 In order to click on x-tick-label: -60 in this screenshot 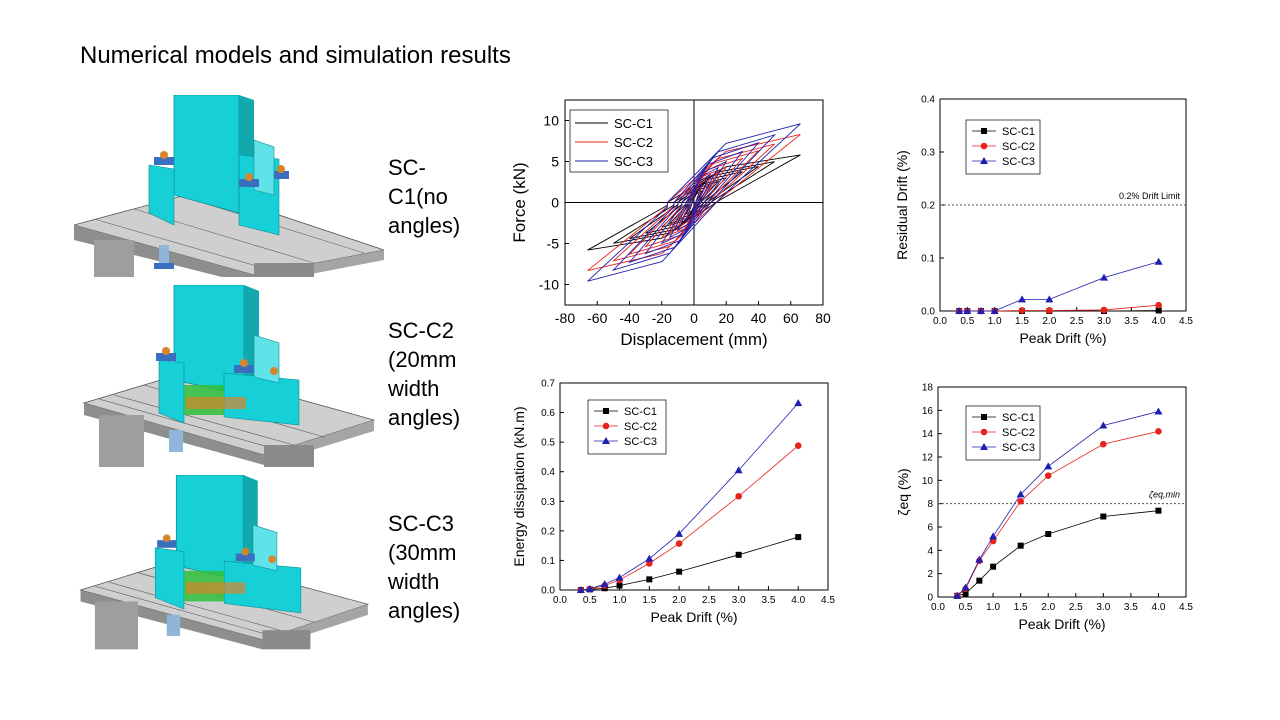, I will do `click(597, 318)`.